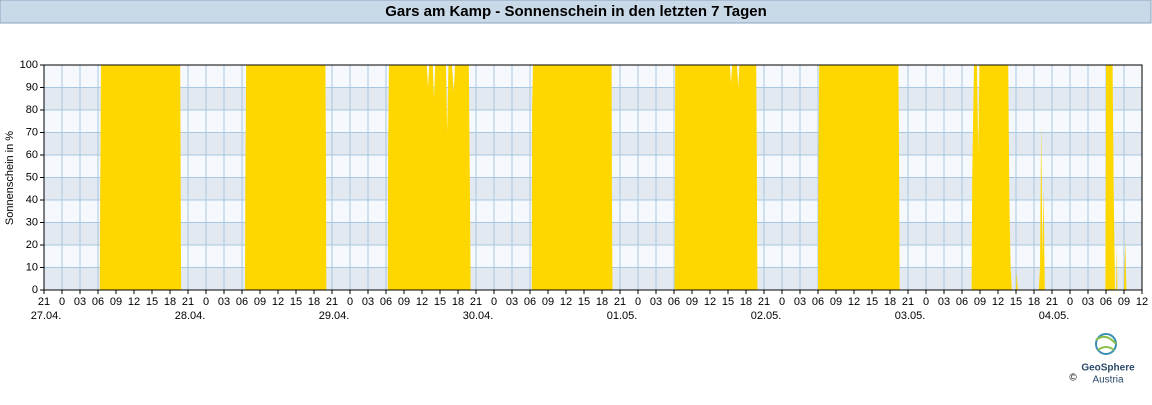 The width and height of the screenshot is (1152, 405). I want to click on date-label: 04.05., so click(1054, 316).